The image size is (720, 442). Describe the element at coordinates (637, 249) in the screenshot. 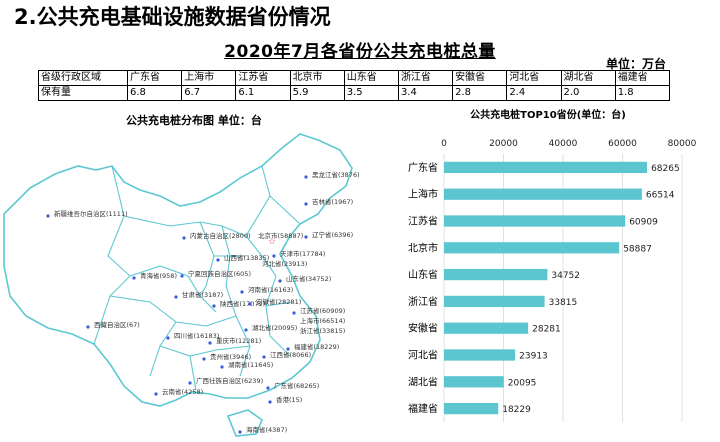

I see `data-label: 58887` at that location.